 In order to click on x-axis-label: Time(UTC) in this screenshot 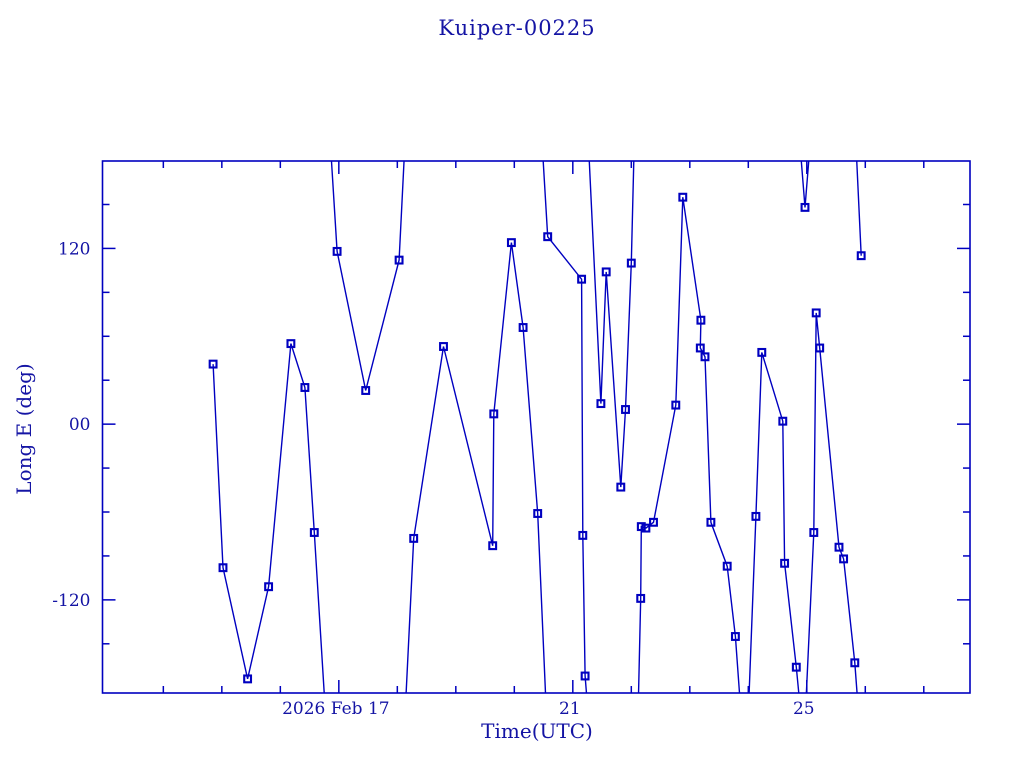, I will do `click(537, 731)`.